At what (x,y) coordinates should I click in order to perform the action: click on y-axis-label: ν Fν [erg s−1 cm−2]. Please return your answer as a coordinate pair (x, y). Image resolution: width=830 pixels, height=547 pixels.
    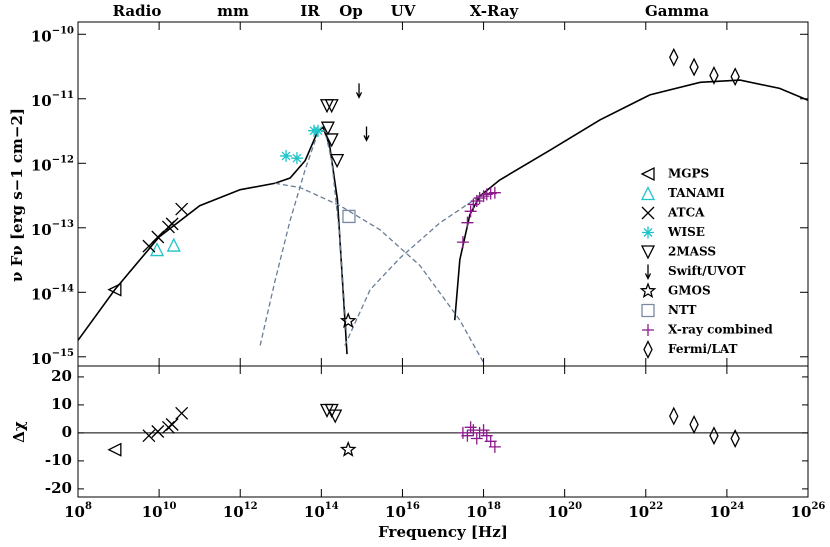
    Looking at the image, I should click on (17, 195).